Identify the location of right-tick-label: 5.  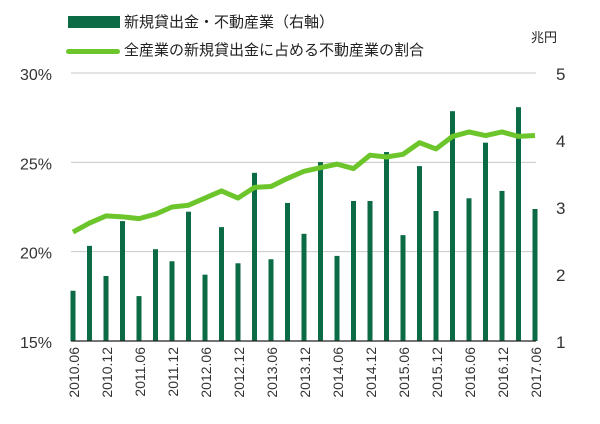
(560, 74).